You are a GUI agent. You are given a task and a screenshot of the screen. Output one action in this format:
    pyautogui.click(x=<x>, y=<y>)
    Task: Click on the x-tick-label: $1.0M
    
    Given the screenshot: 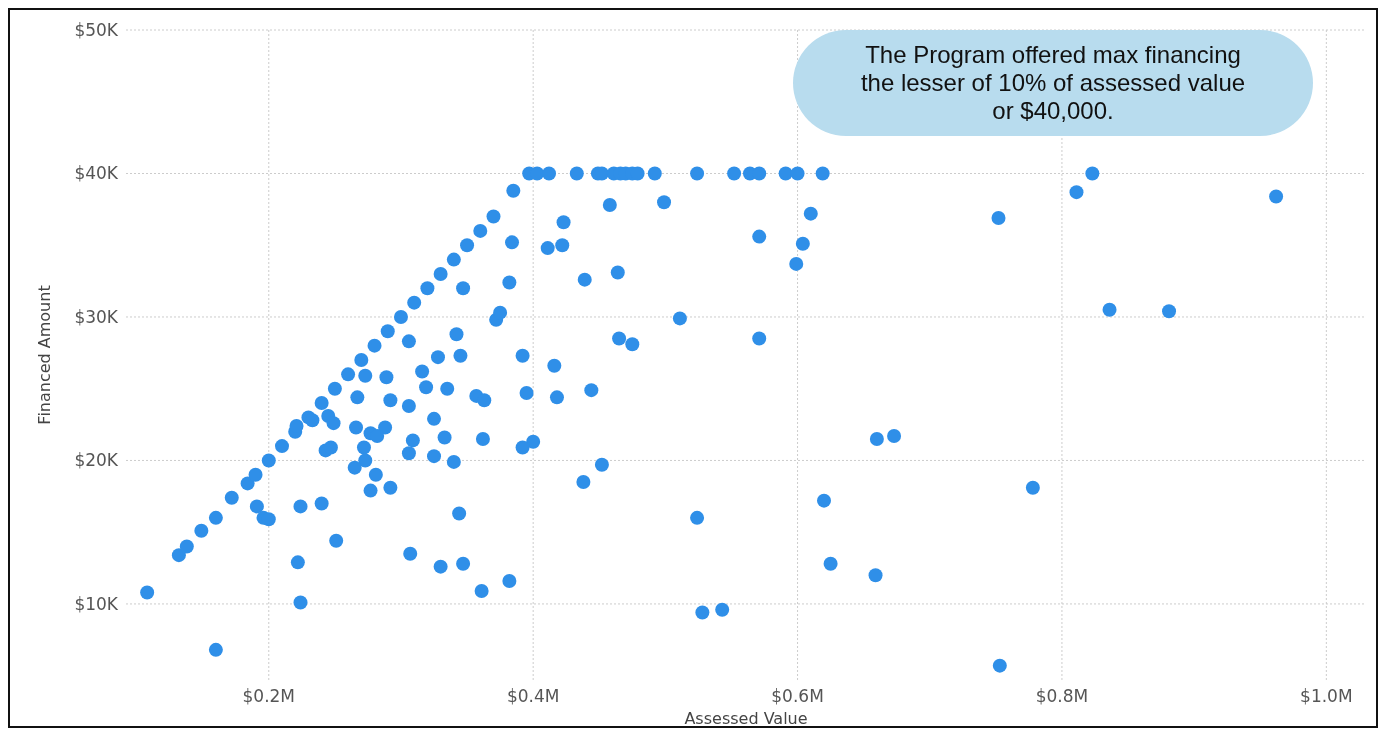 What is the action you would take?
    pyautogui.click(x=1326, y=696)
    